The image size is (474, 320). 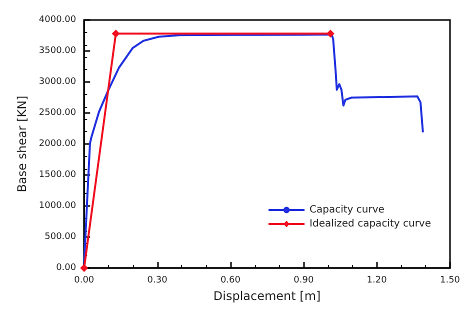 What do you see at coordinates (57, 175) in the screenshot?
I see `y-tick-label: 1500.00` at bounding box center [57, 175].